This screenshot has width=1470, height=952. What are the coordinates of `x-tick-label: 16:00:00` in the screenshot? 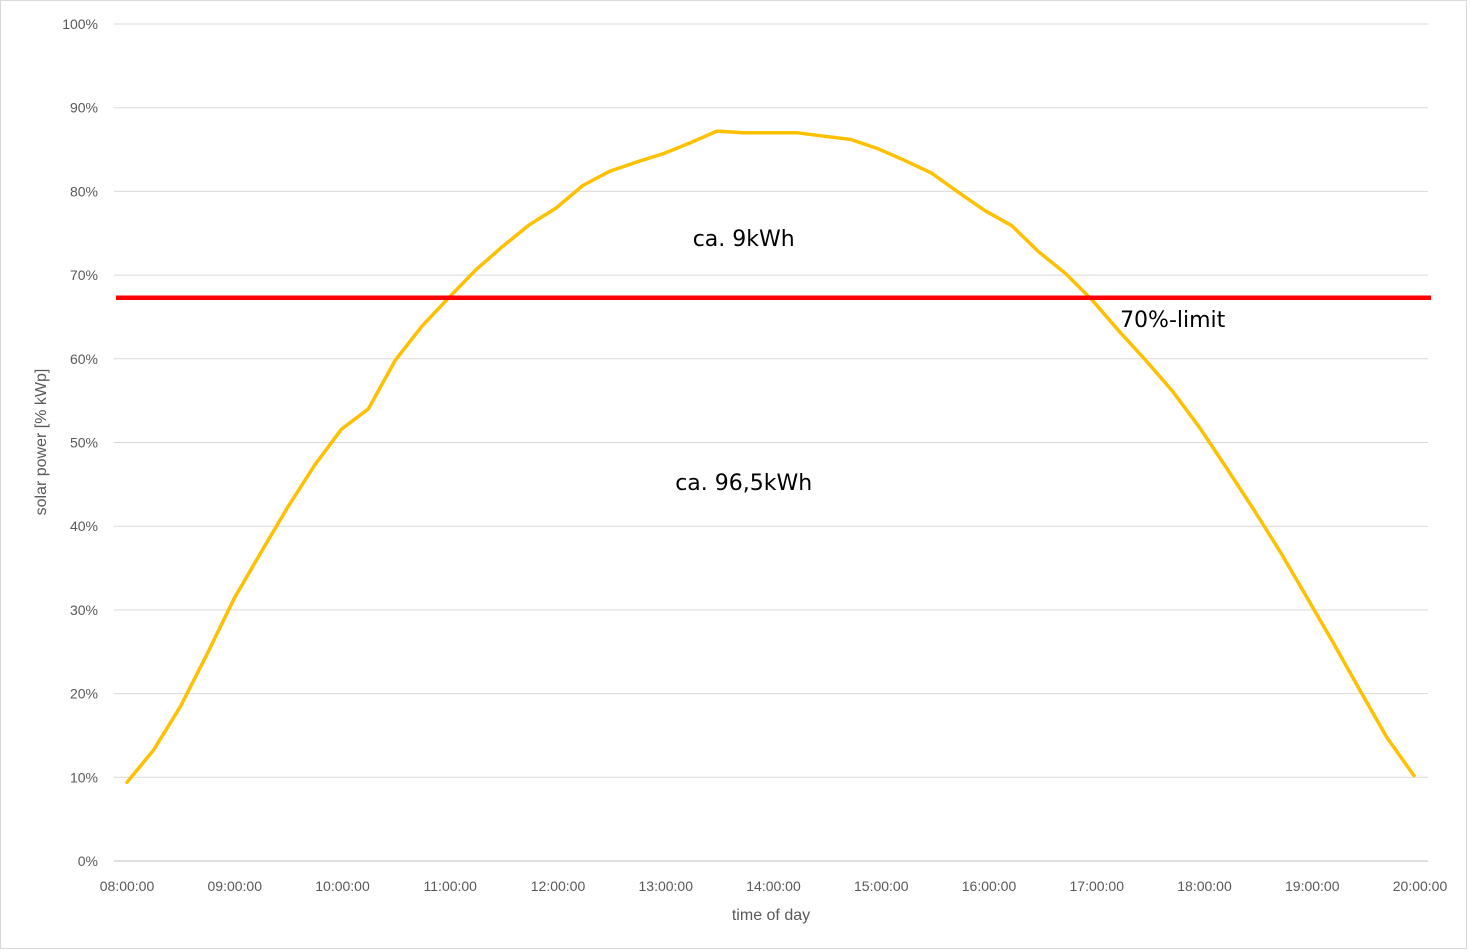 It's located at (989, 886).